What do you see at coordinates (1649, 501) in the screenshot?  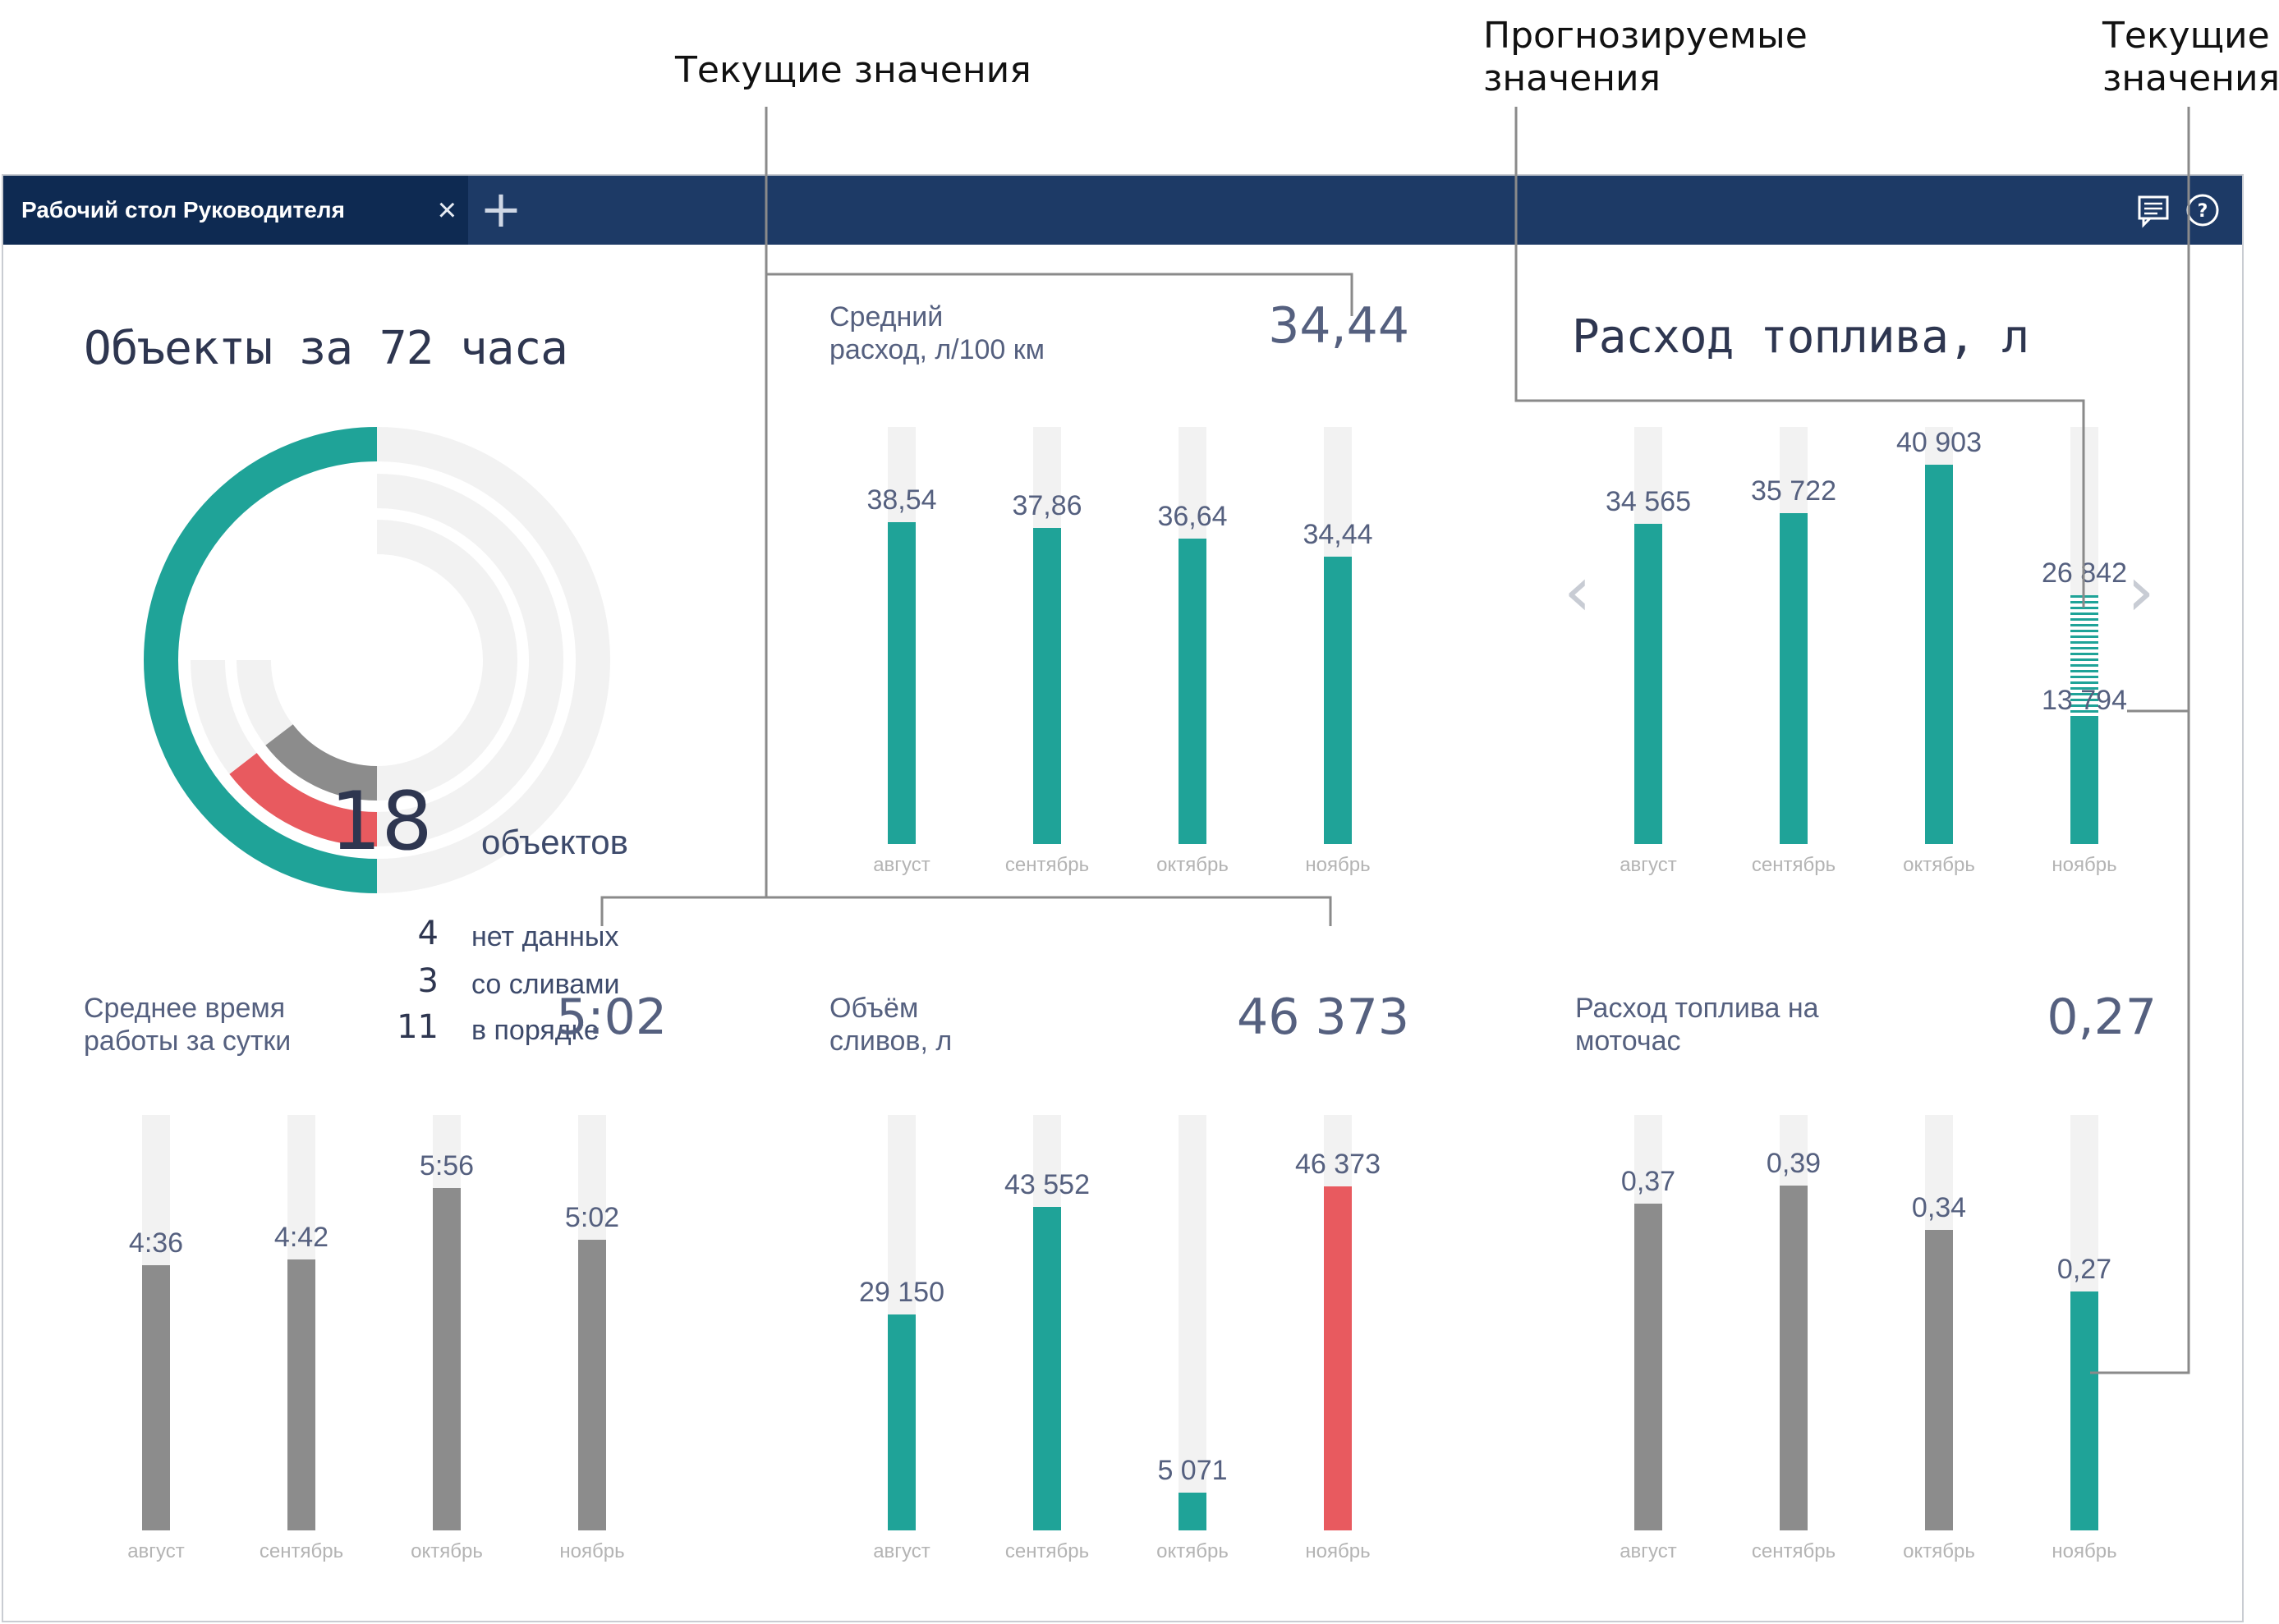 I see `bar-value-label: 34 565` at bounding box center [1649, 501].